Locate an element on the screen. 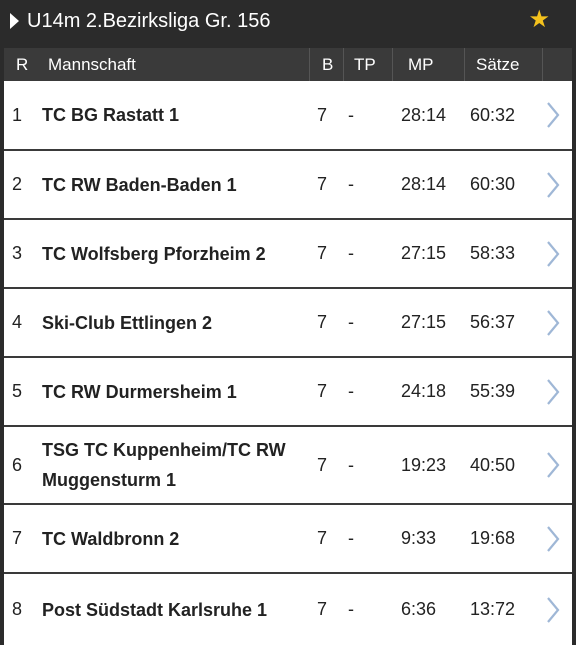  row-saetze: 60:32 is located at coordinates (493, 114).